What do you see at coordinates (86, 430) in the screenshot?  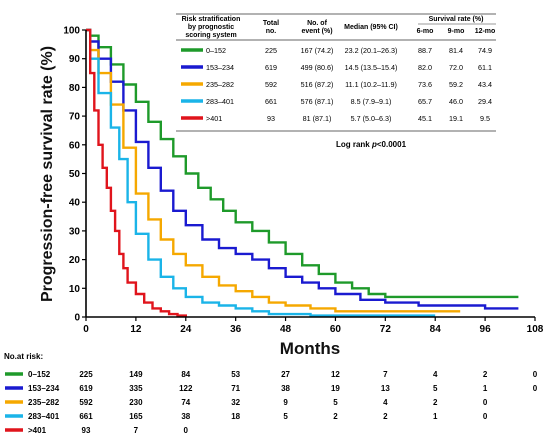 I see `at-risk-count: 93` at bounding box center [86, 430].